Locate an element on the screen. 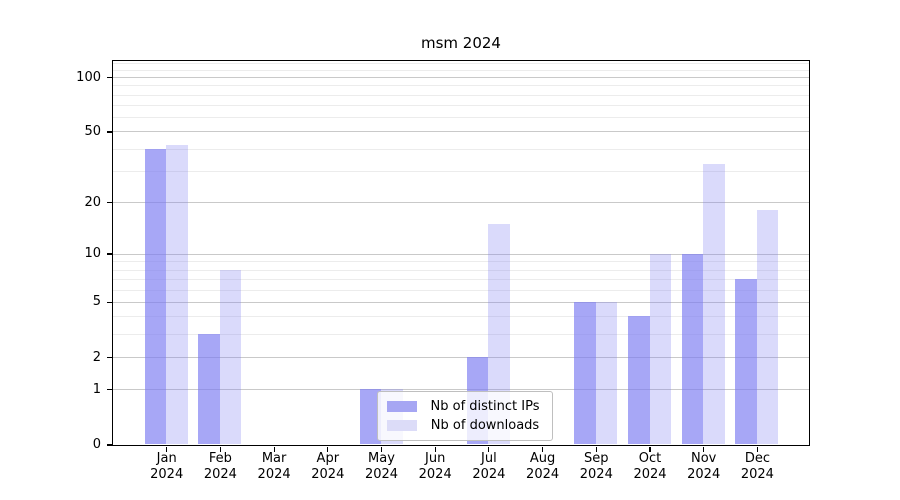 Image resolution: width=900 pixels, height=500 pixels. legend: Nb of distinct IPs Nb of downloads is located at coordinates (465, 416).